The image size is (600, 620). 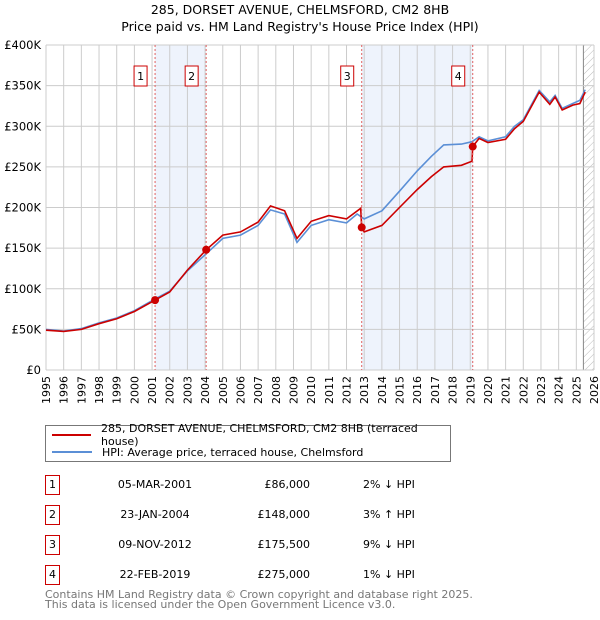 What do you see at coordinates (382, 390) in the screenshot?
I see `x-tick-label: 2014` at bounding box center [382, 390].